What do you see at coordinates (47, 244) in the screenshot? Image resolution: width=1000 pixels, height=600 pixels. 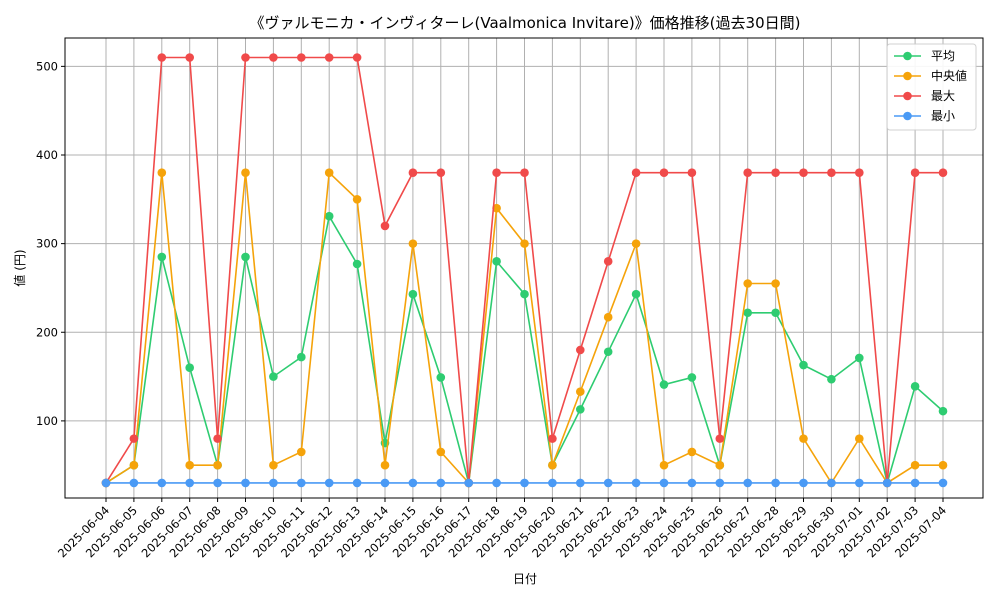 I see `y-tick-label: 300` at bounding box center [47, 244].